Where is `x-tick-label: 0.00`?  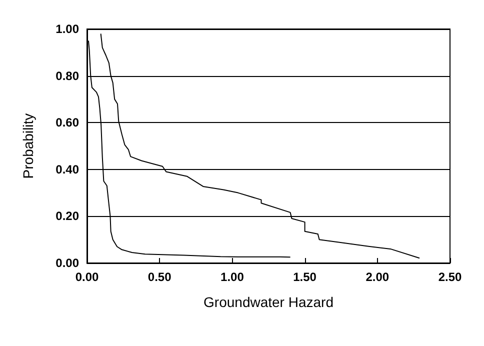
x-tick-label: 0.00 is located at coordinates (87, 277).